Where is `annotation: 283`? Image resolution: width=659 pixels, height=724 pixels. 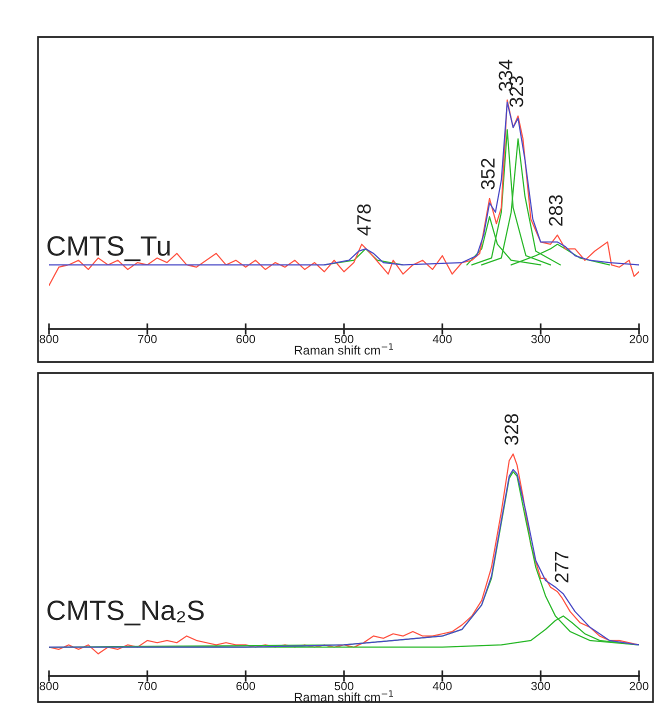
annotation: 283 is located at coordinates (555, 210).